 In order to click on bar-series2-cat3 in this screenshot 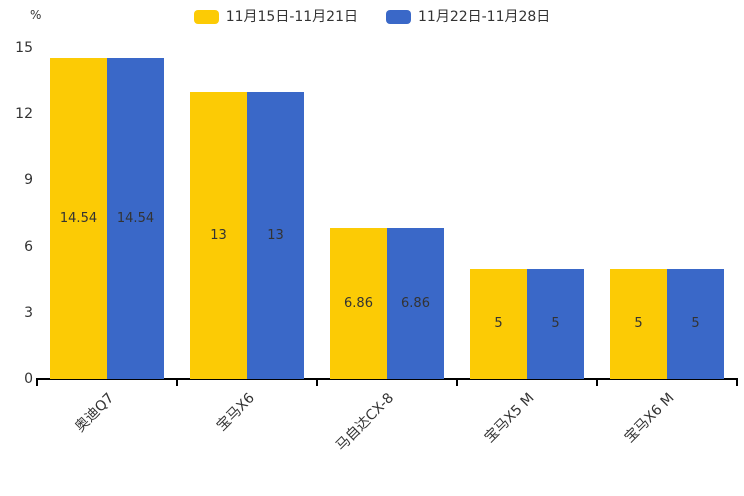, I will do `click(415, 303)`.